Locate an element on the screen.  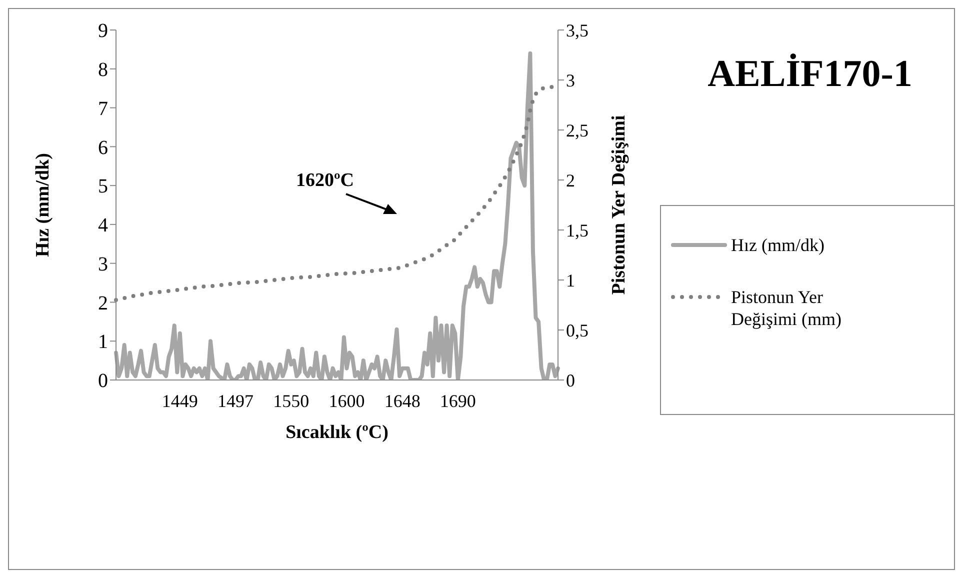
y-tick-label: 4 is located at coordinates (103, 225).